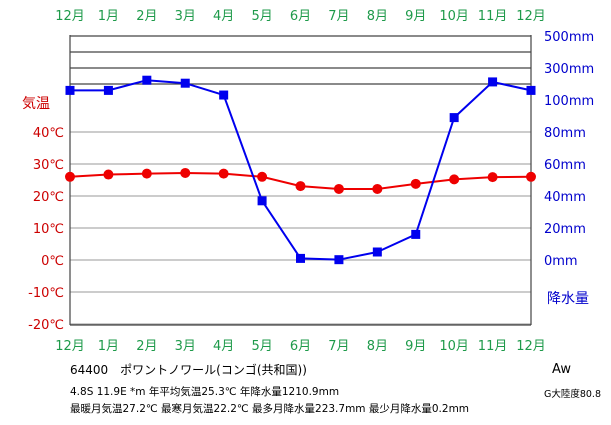  What do you see at coordinates (377, 346) in the screenshot?
I see `month-label-bottom: 8月` at bounding box center [377, 346].